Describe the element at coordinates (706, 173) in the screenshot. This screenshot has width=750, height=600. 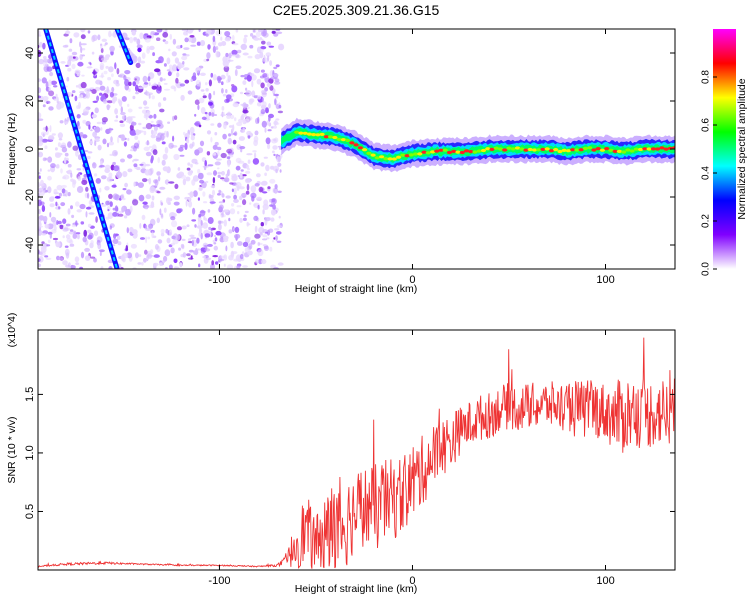
I see `colorbar-tick-label: 0.4` at that location.